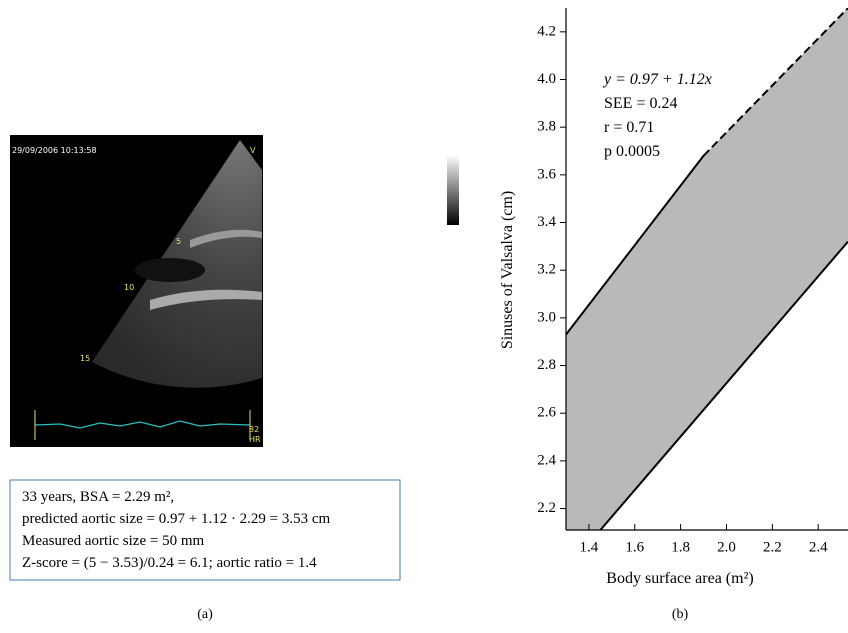  What do you see at coordinates (634, 547) in the screenshot?
I see `x-tick-label: 1.6` at bounding box center [634, 547].